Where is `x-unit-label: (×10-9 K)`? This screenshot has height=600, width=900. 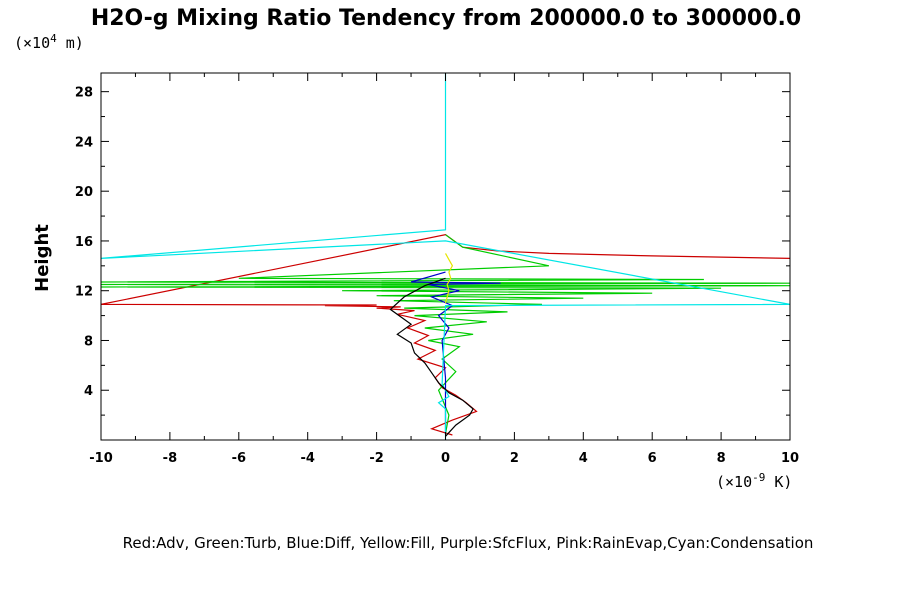
x-unit-label: (×10-9 K) is located at coordinates (754, 481).